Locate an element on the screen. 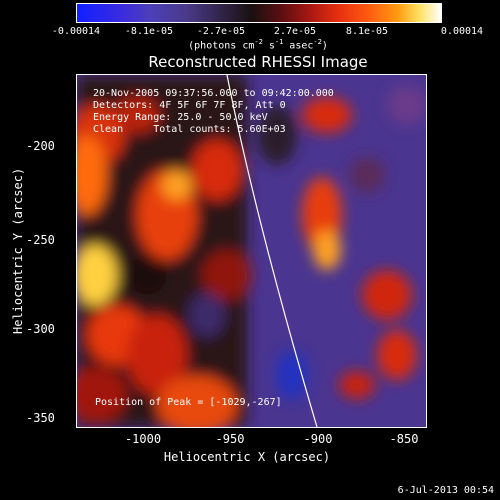  colorbar is located at coordinates (259, 13).